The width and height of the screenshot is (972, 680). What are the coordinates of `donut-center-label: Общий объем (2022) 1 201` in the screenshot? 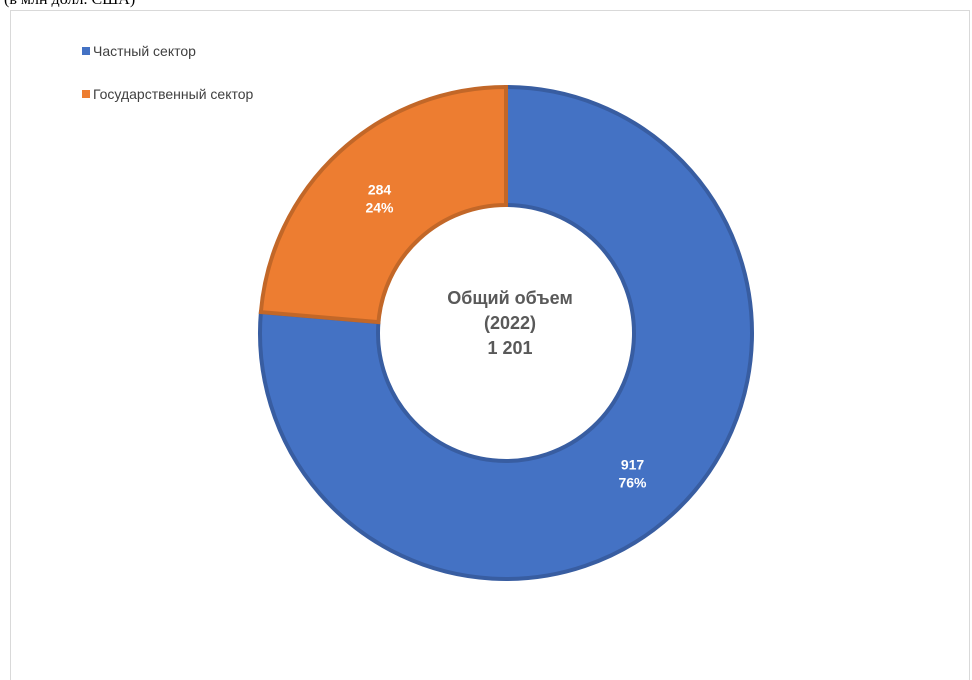 It's located at (510, 323).